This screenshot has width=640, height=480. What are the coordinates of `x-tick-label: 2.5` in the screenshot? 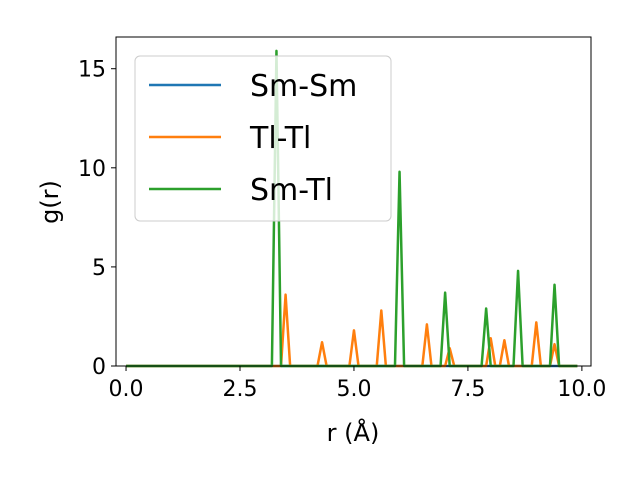 It's located at (239, 389).